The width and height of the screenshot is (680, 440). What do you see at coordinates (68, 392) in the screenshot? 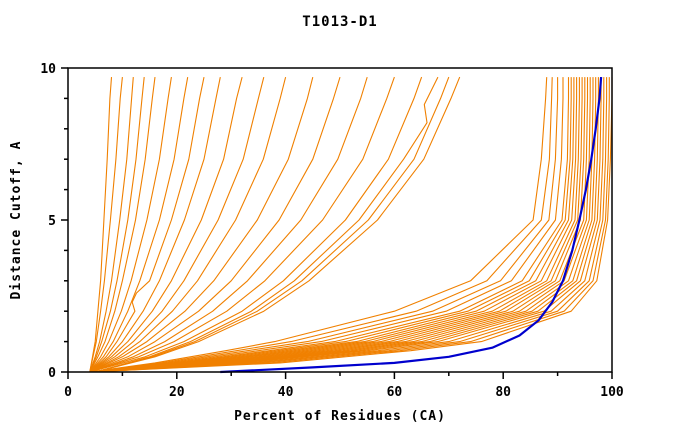
I see `x-tick-label: 0` at bounding box center [68, 392].